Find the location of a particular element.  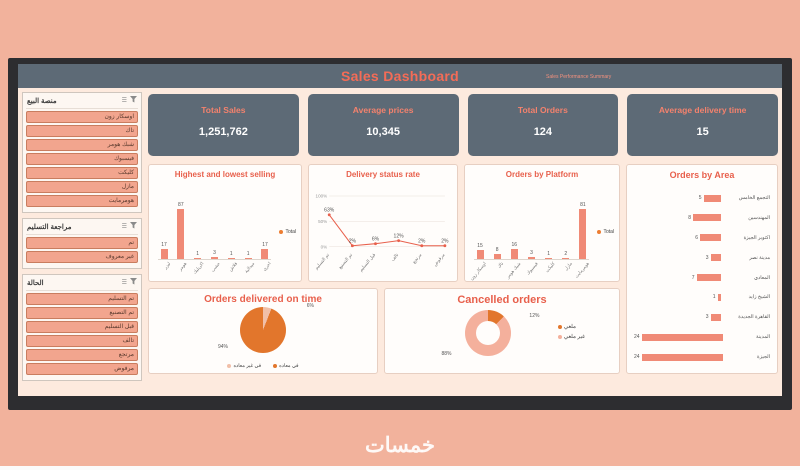

bar-column: 81 هومرمايت is located at coordinates (582, 240).